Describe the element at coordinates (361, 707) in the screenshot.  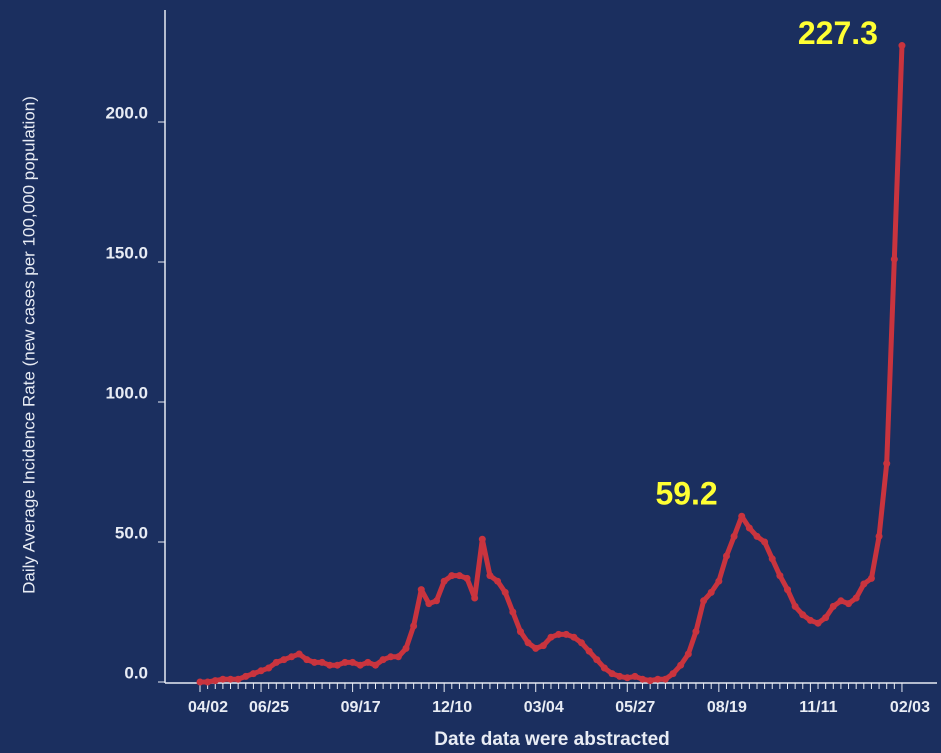
I see `x-tick-label: 09/17` at that location.